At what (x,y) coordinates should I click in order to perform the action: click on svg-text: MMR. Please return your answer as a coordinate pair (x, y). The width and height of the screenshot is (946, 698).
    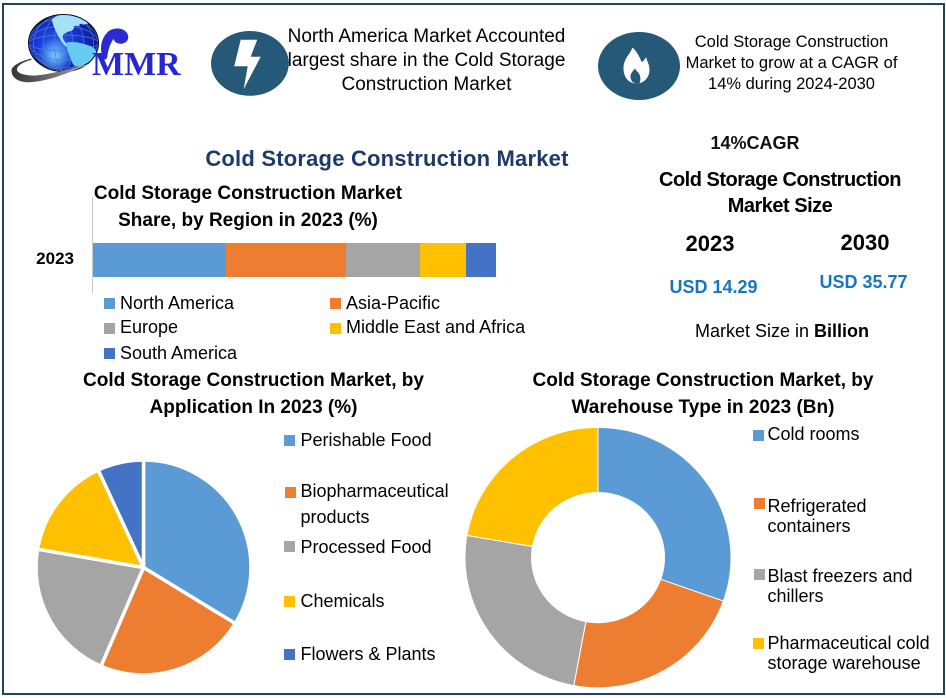
    Looking at the image, I should click on (136, 64).